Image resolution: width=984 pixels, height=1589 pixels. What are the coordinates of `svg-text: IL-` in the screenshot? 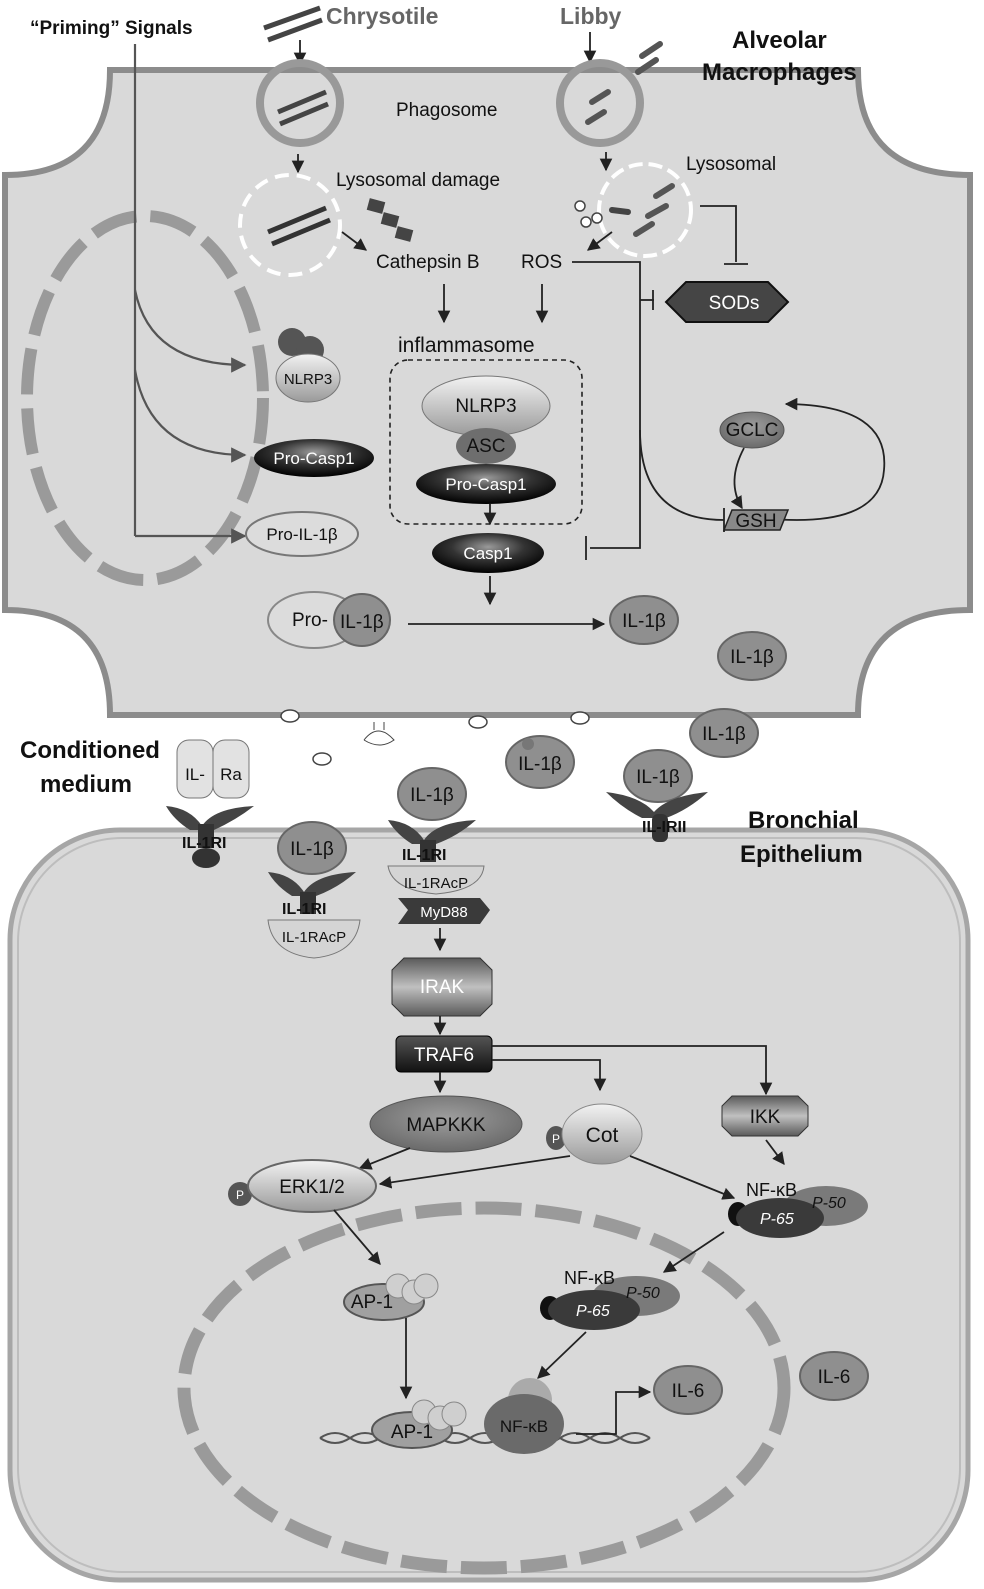 It's located at (195, 774).